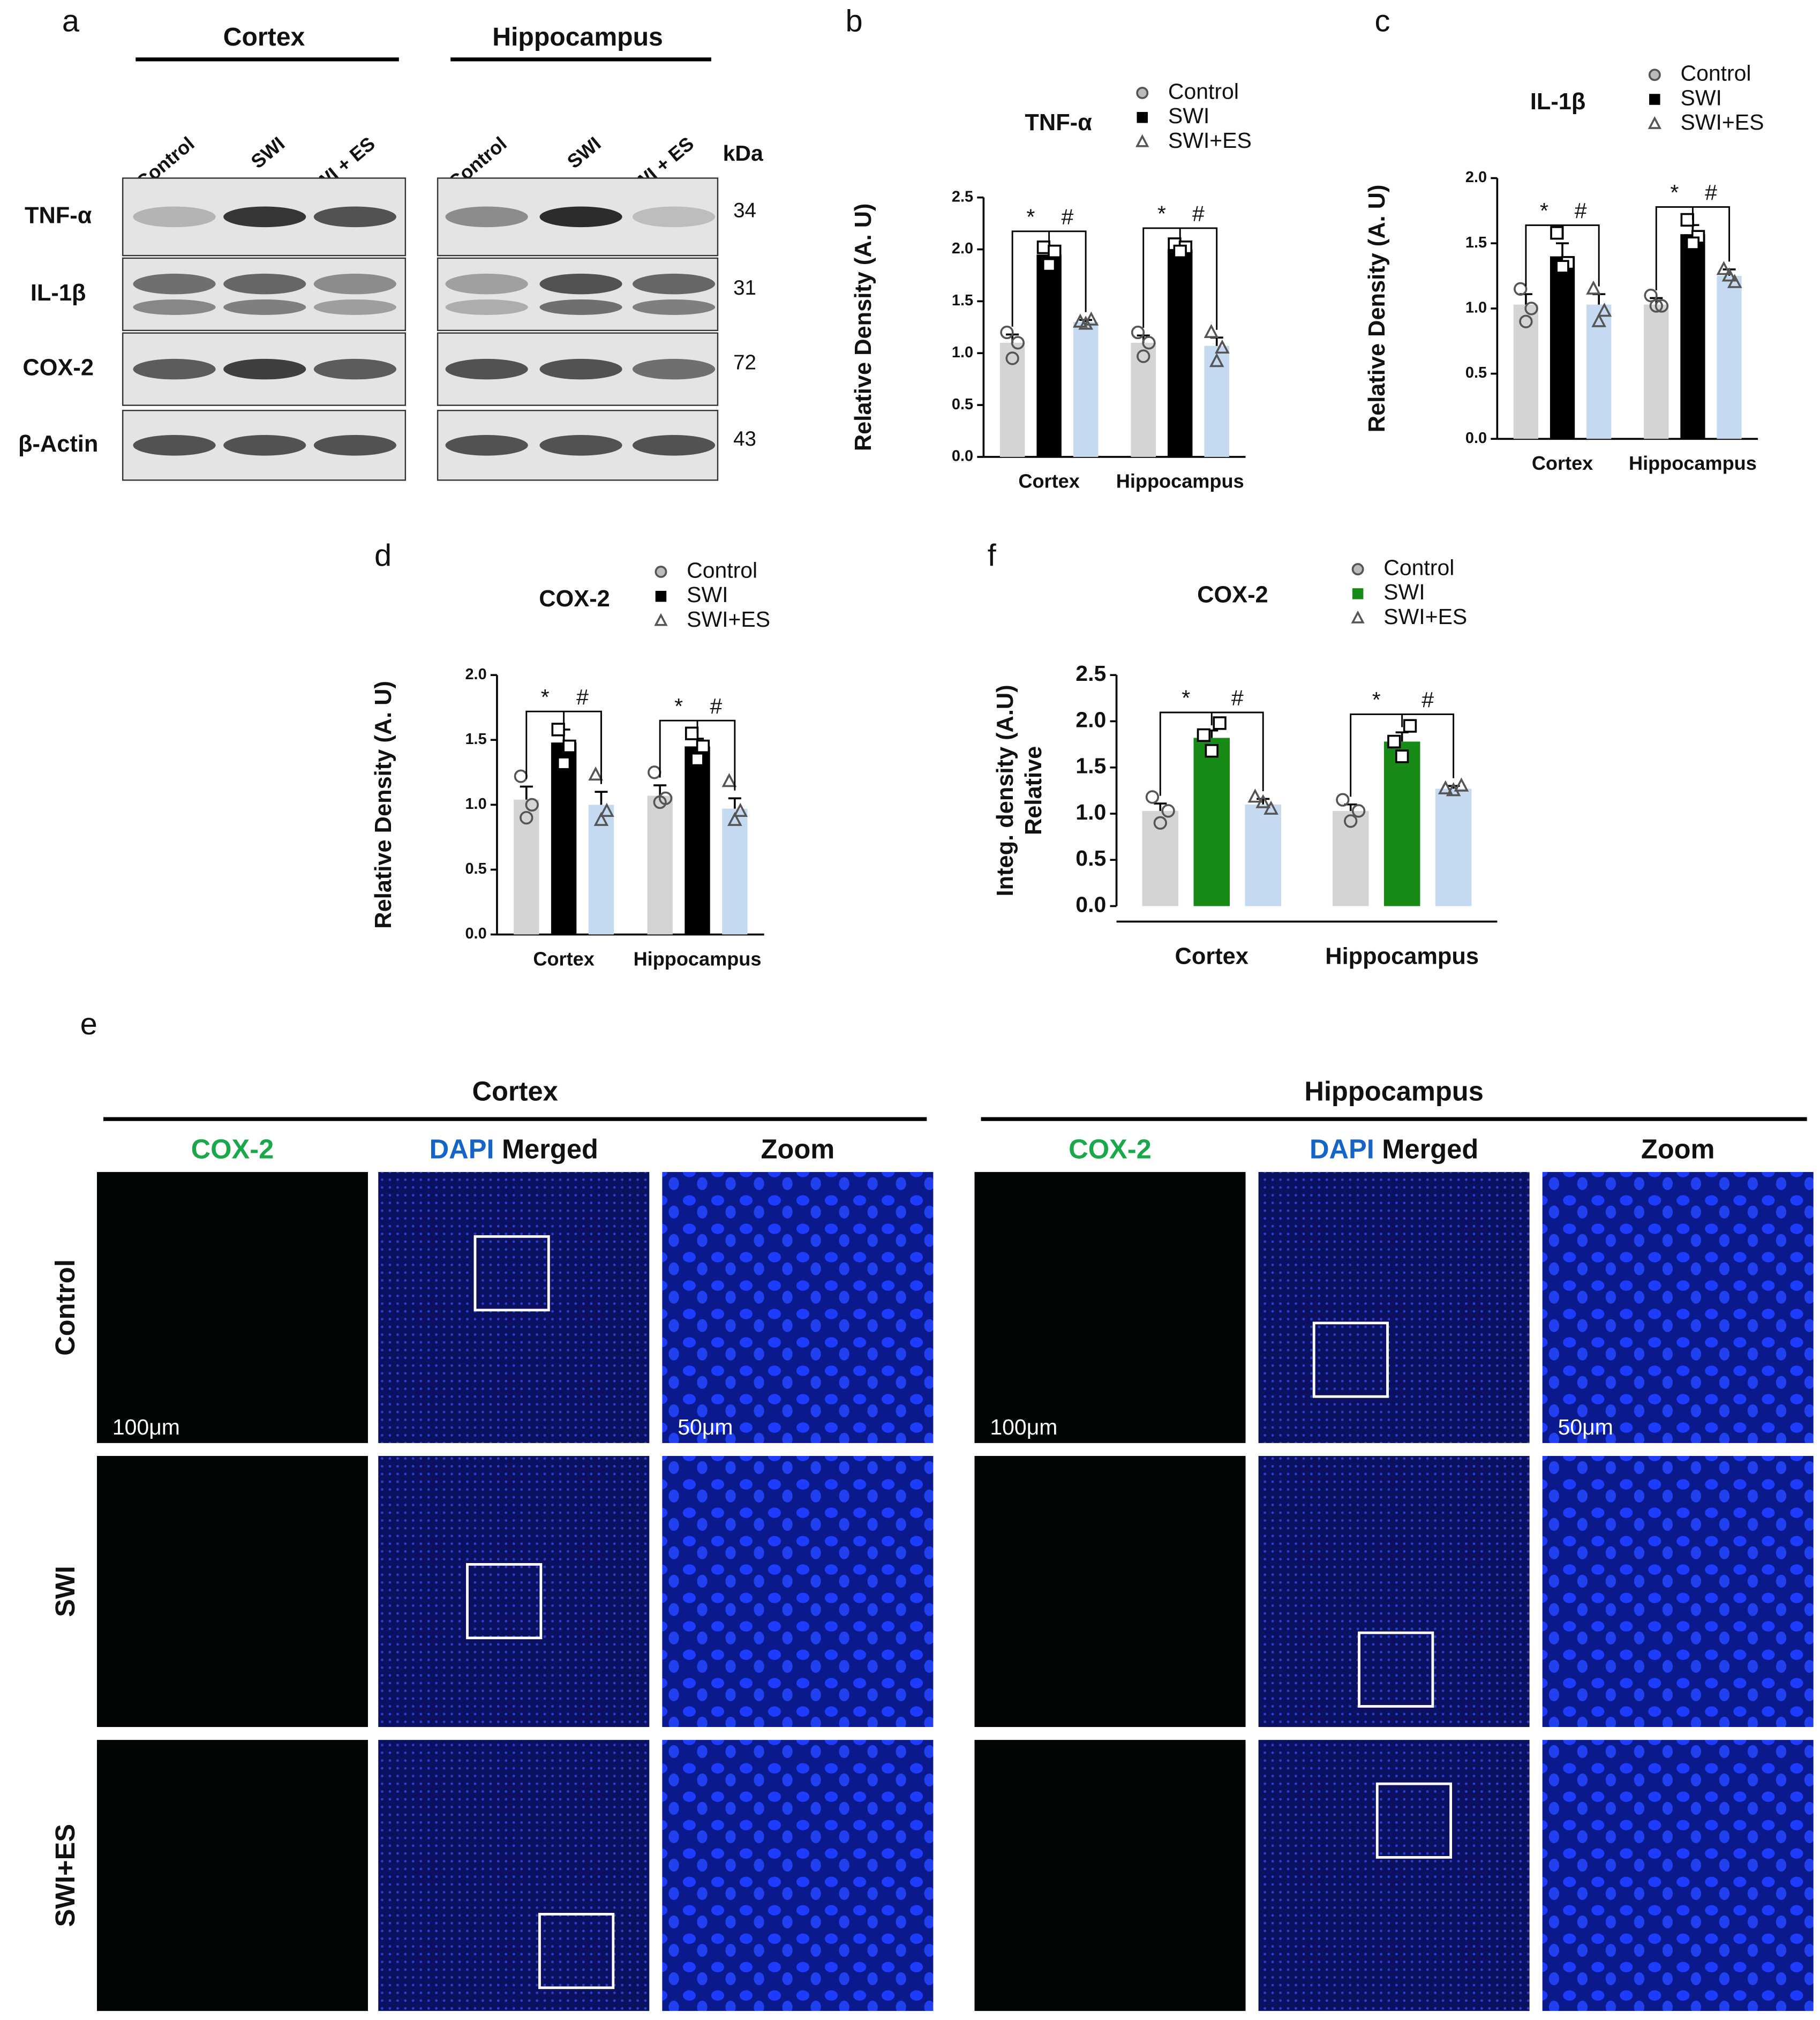 Image resolution: width=1820 pixels, height=2020 pixels. Describe the element at coordinates (383, 555) in the screenshot. I see `panel-letter: d` at that location.